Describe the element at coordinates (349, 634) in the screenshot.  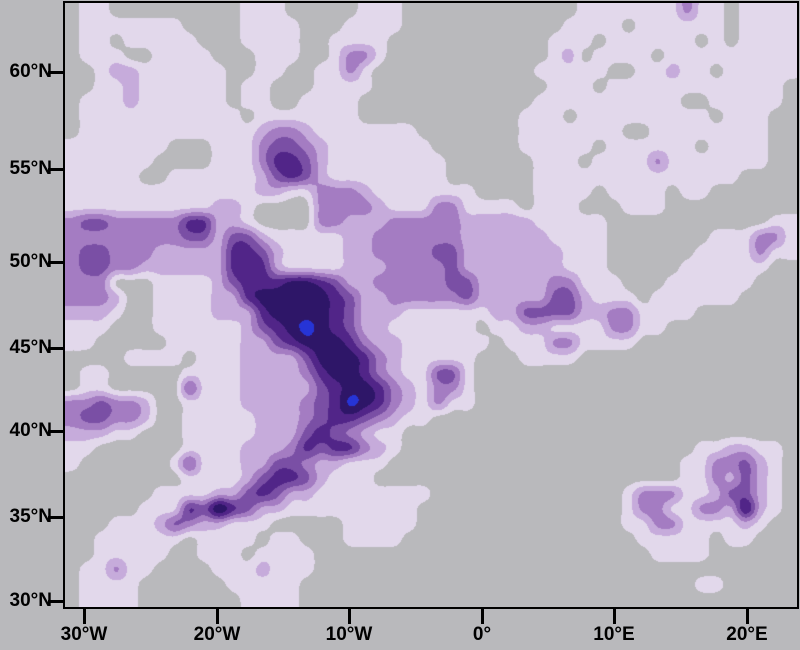
I see `lon-tick-label: 10°W` at that location.